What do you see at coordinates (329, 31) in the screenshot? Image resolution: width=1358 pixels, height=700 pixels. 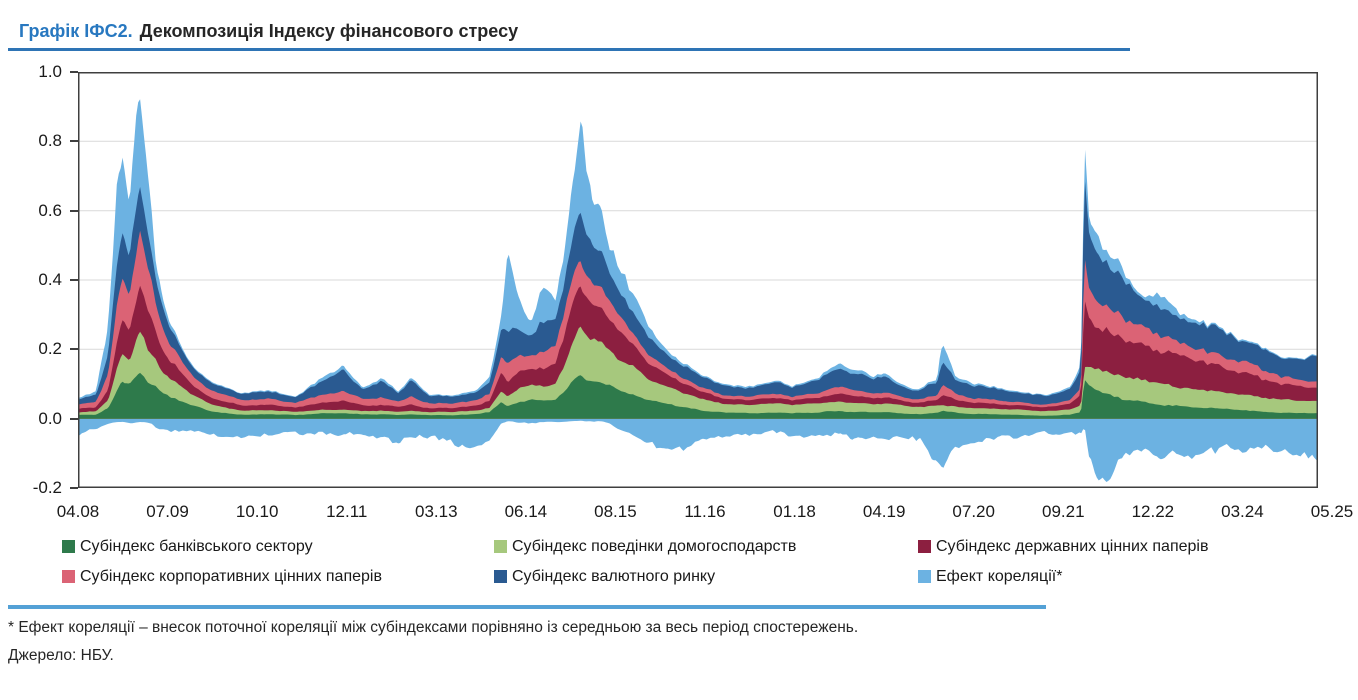 I see `figure-title-text: Декомпозиція Індексу фінансового стресу` at bounding box center [329, 31].